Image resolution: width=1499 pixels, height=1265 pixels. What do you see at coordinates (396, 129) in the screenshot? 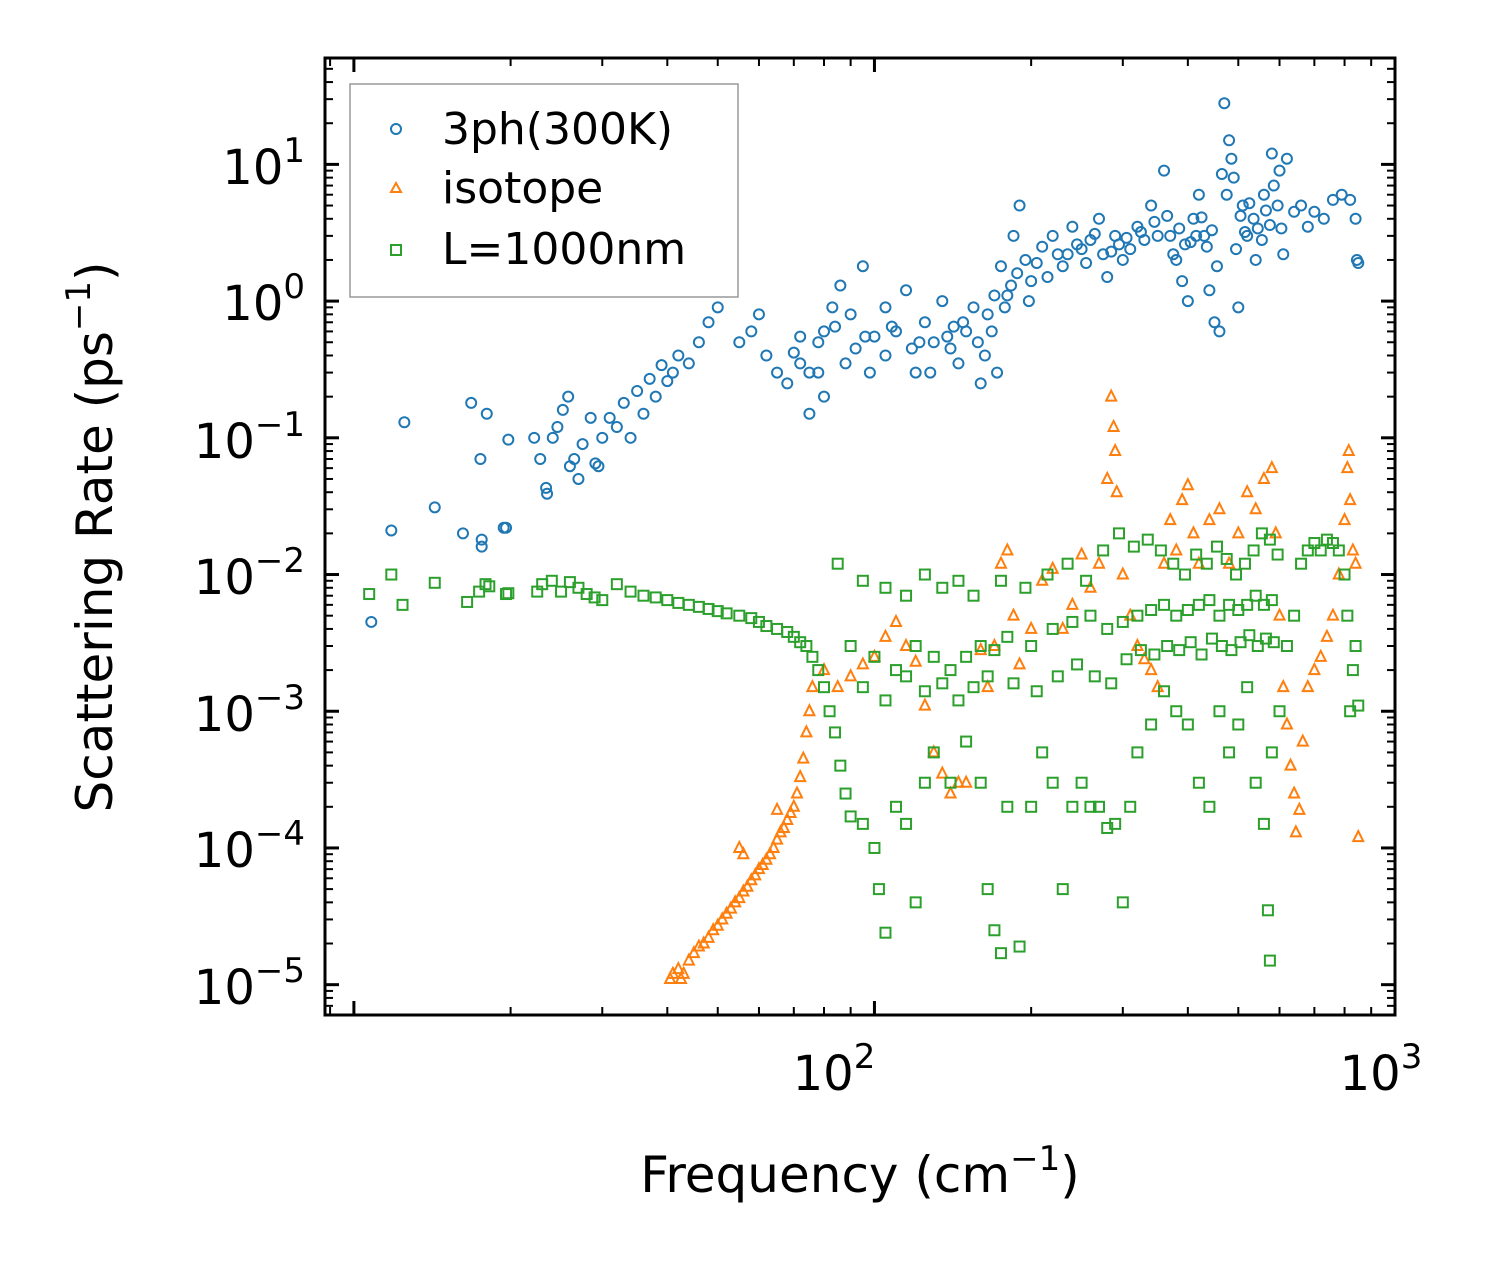
I see `legend-marker-3ph` at bounding box center [396, 129].